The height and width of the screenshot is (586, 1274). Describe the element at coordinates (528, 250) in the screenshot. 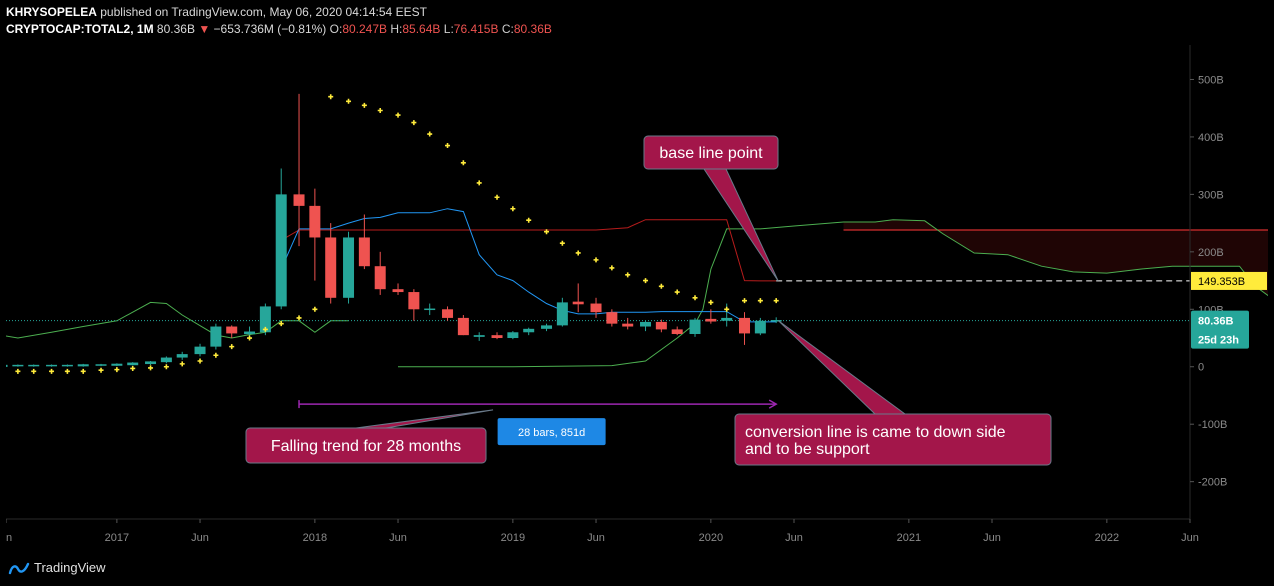

I see `base-line` at that location.